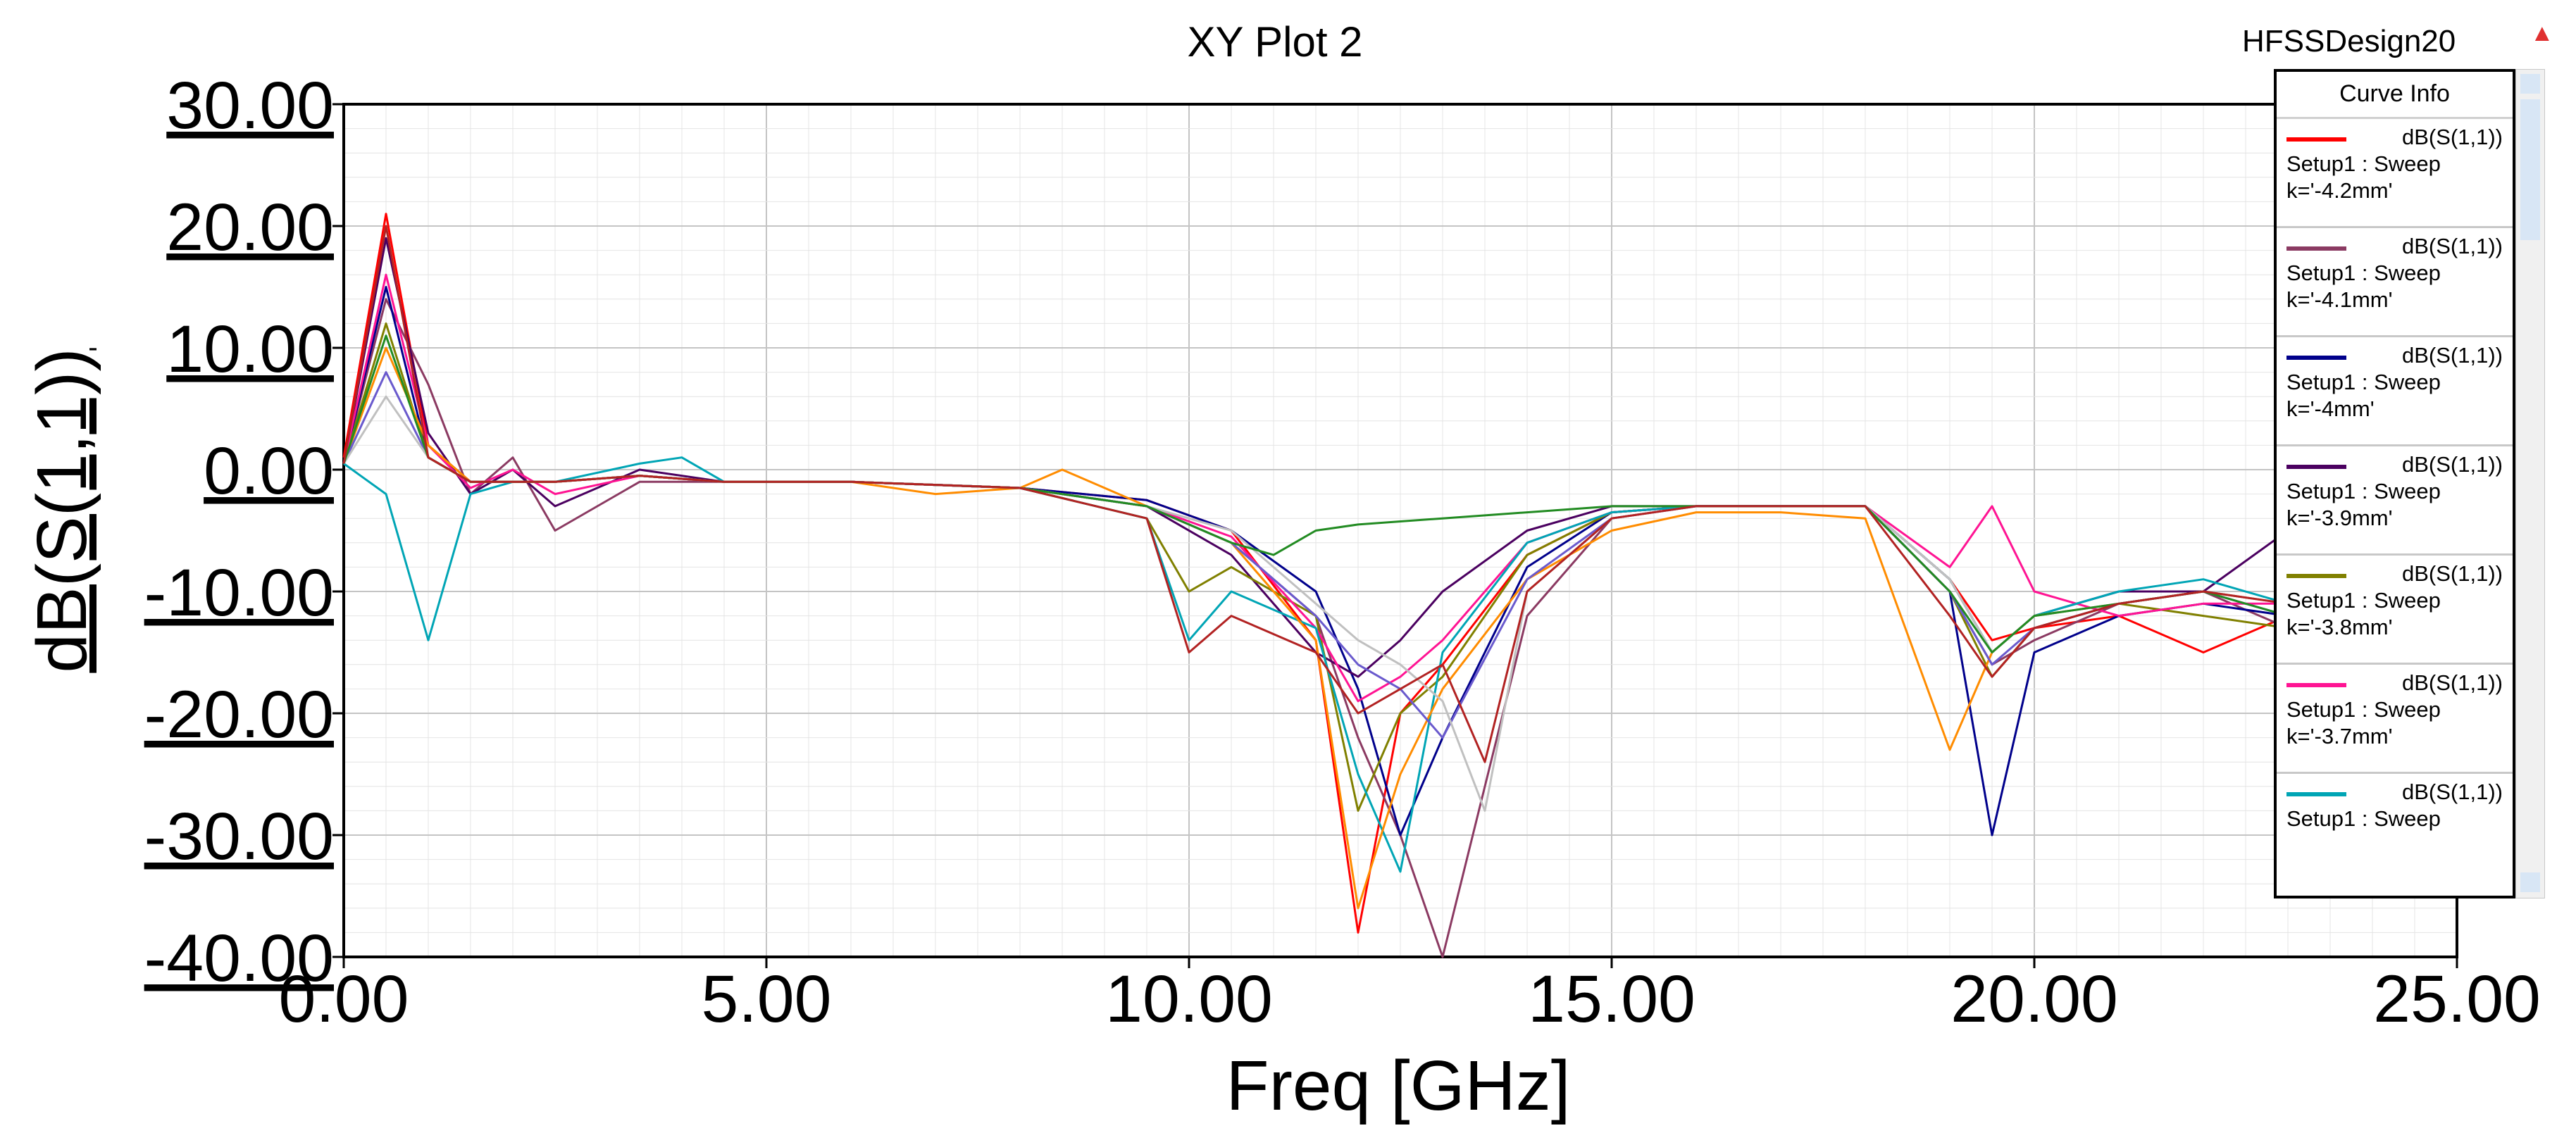 The width and height of the screenshot is (2576, 1140). I want to click on legend-param: k='-3.9mm', so click(2339, 518).